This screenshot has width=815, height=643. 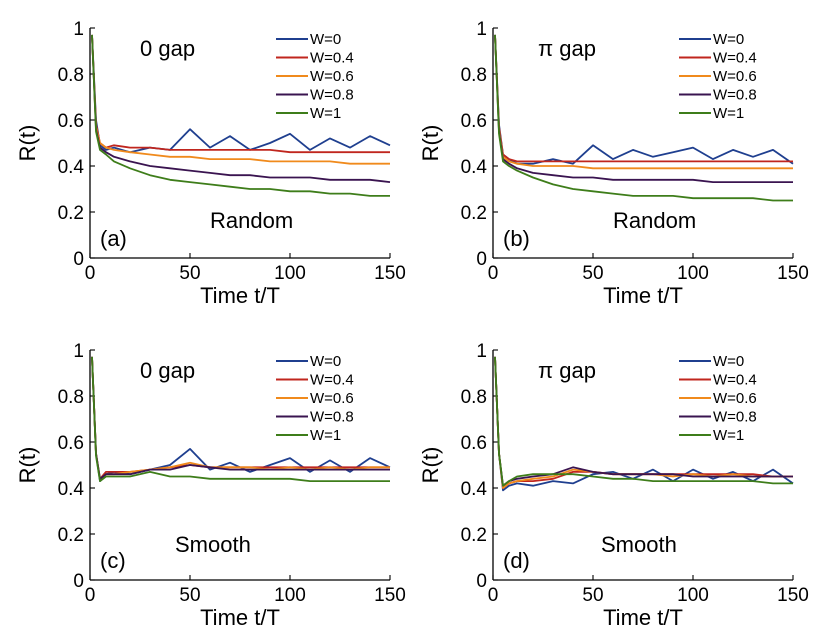 What do you see at coordinates (113, 238) in the screenshot?
I see `panel-label: (a)` at bounding box center [113, 238].